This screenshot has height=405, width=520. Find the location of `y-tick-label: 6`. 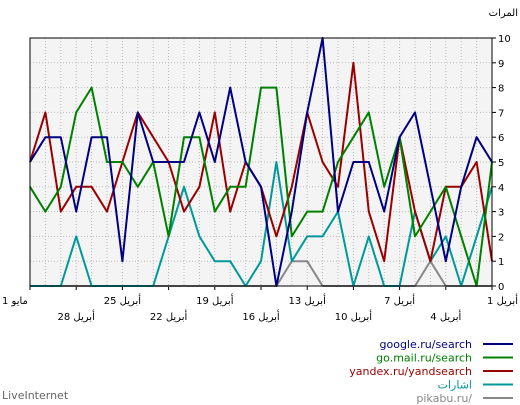

y-tick-label: 6 is located at coordinates (501, 138).